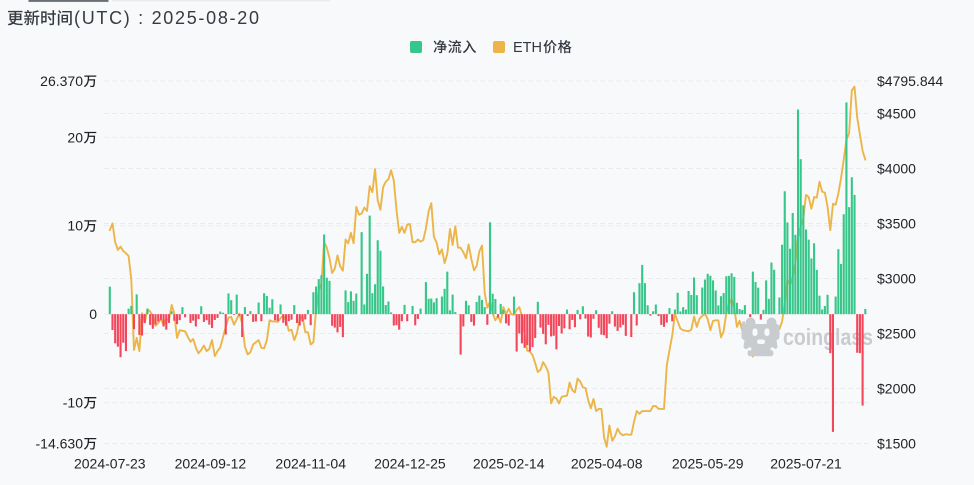  I want to click on svg-text: 2025-02-14, so click(509, 464).